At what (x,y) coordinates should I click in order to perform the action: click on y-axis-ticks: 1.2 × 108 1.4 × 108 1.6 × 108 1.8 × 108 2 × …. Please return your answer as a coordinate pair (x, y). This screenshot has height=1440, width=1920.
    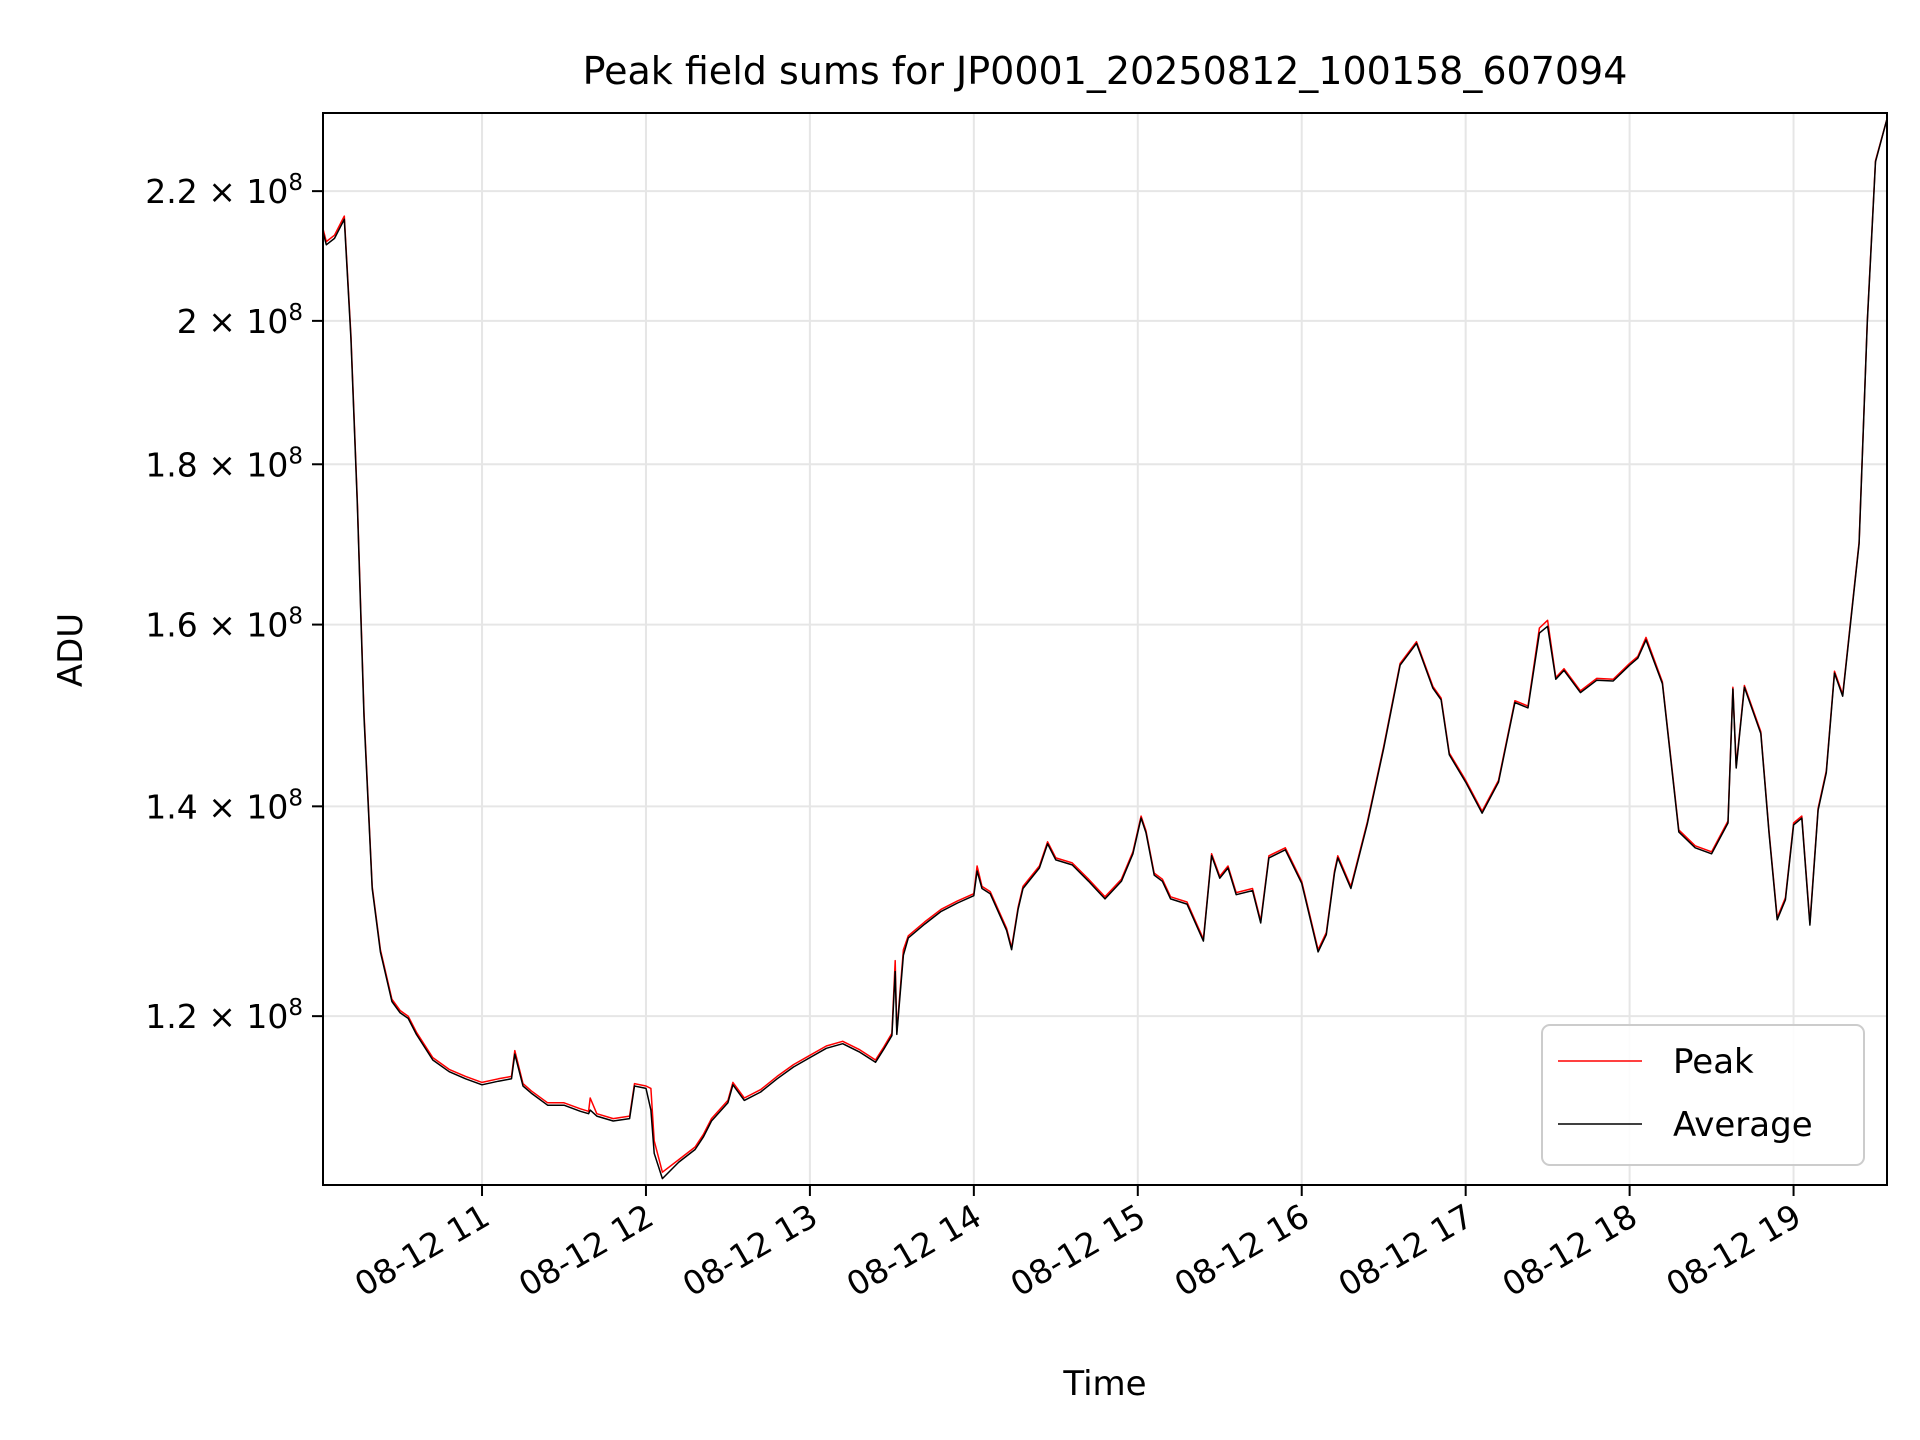
    Looking at the image, I should click on (234, 603).